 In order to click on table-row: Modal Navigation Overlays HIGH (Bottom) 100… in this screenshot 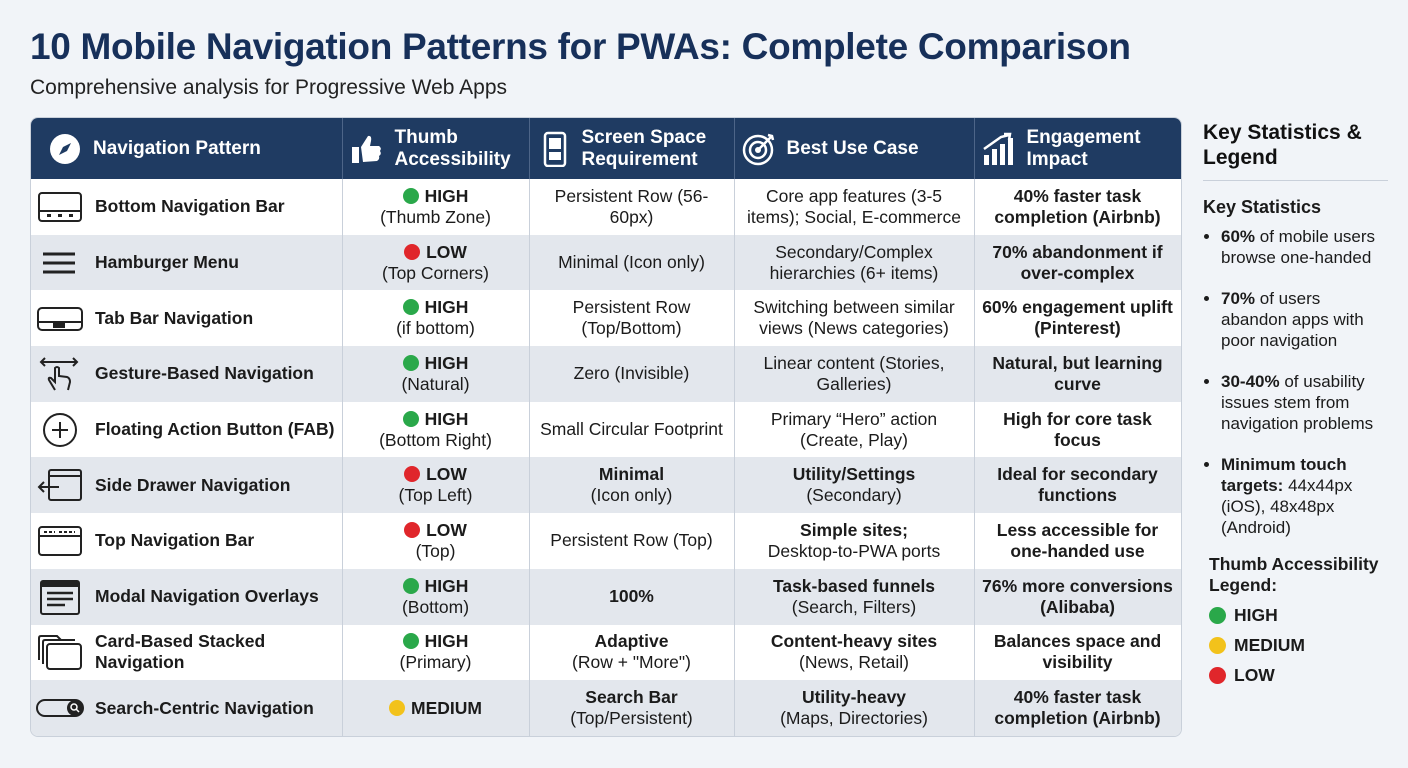, I will do `click(606, 596)`.